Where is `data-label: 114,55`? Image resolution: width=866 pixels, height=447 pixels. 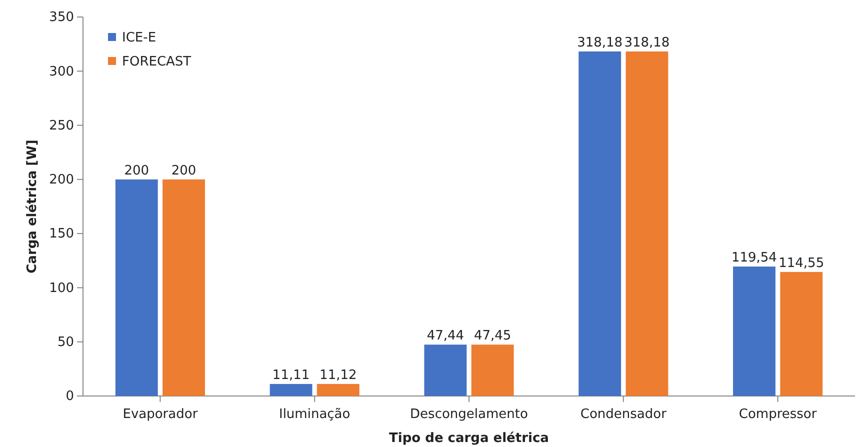
data-label: 114,55 is located at coordinates (801, 263).